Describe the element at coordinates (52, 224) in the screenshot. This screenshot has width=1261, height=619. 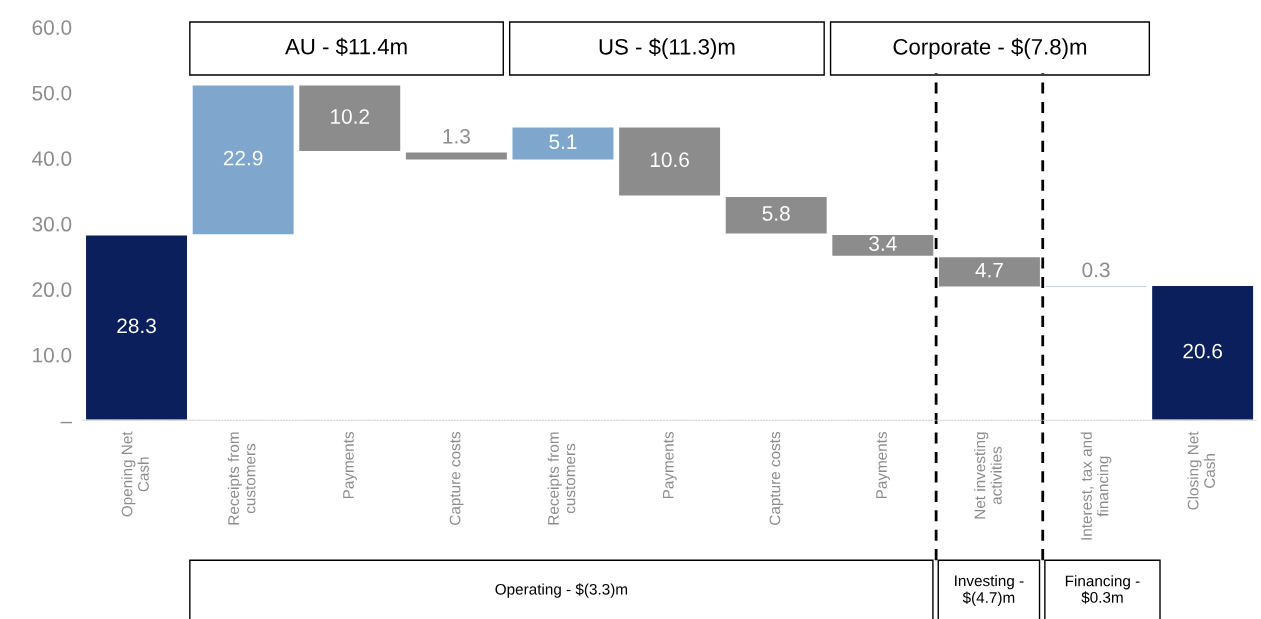
I see `y-tick-label: 30.0` at that location.